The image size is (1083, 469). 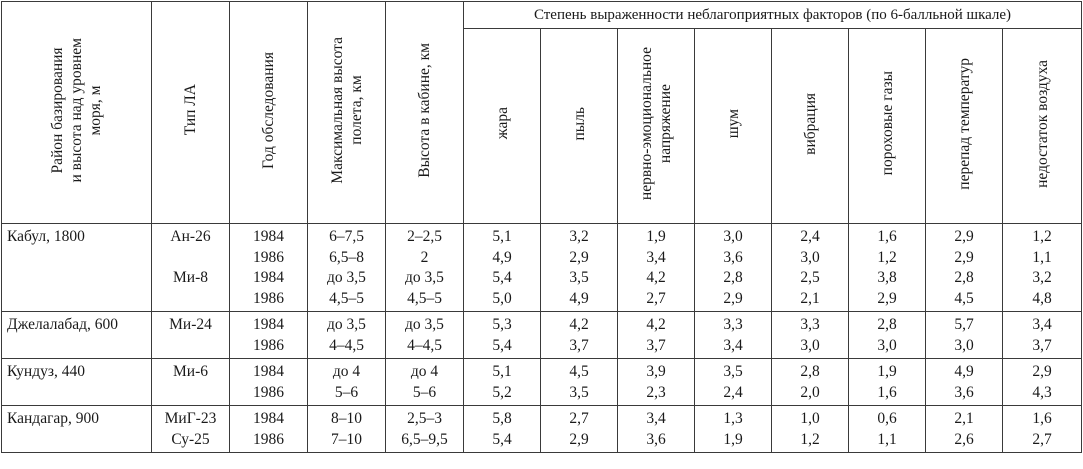 What do you see at coordinates (1042, 324) in the screenshot?
I see `cell-air-lack-value: 3,4` at bounding box center [1042, 324].